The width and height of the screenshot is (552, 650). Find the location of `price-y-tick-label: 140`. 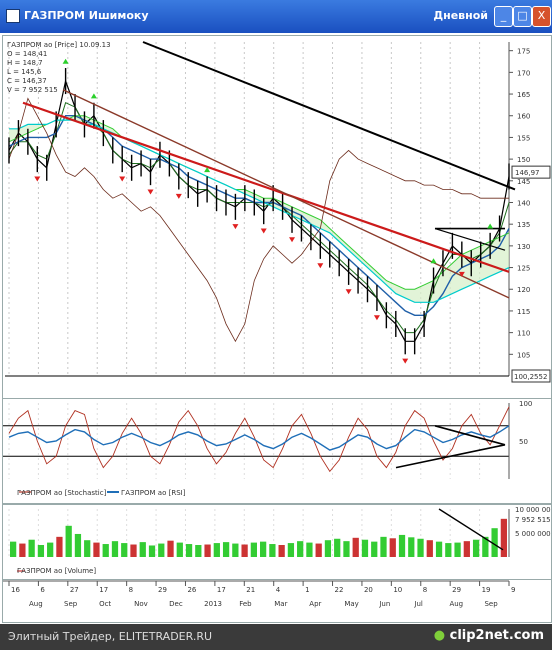

price-y-tick-label: 140 is located at coordinates (523, 203).